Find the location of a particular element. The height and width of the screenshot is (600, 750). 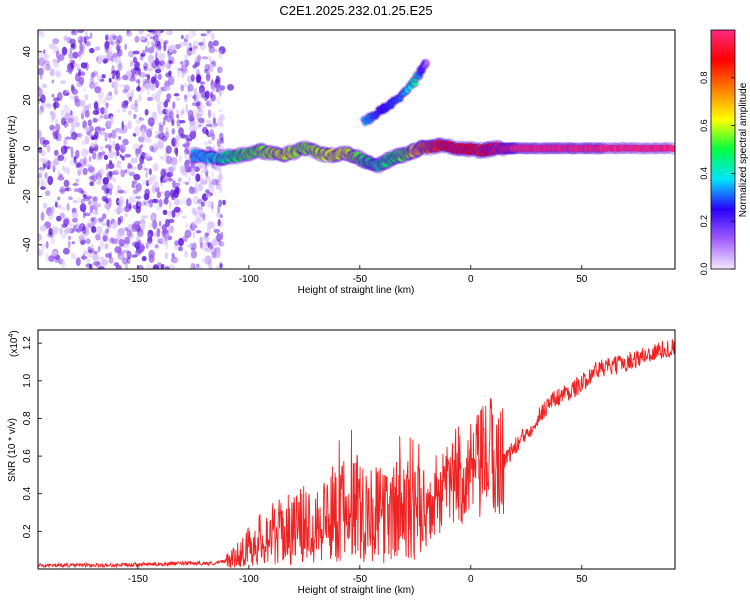

colorbar-gradient is located at coordinates (723, 149).